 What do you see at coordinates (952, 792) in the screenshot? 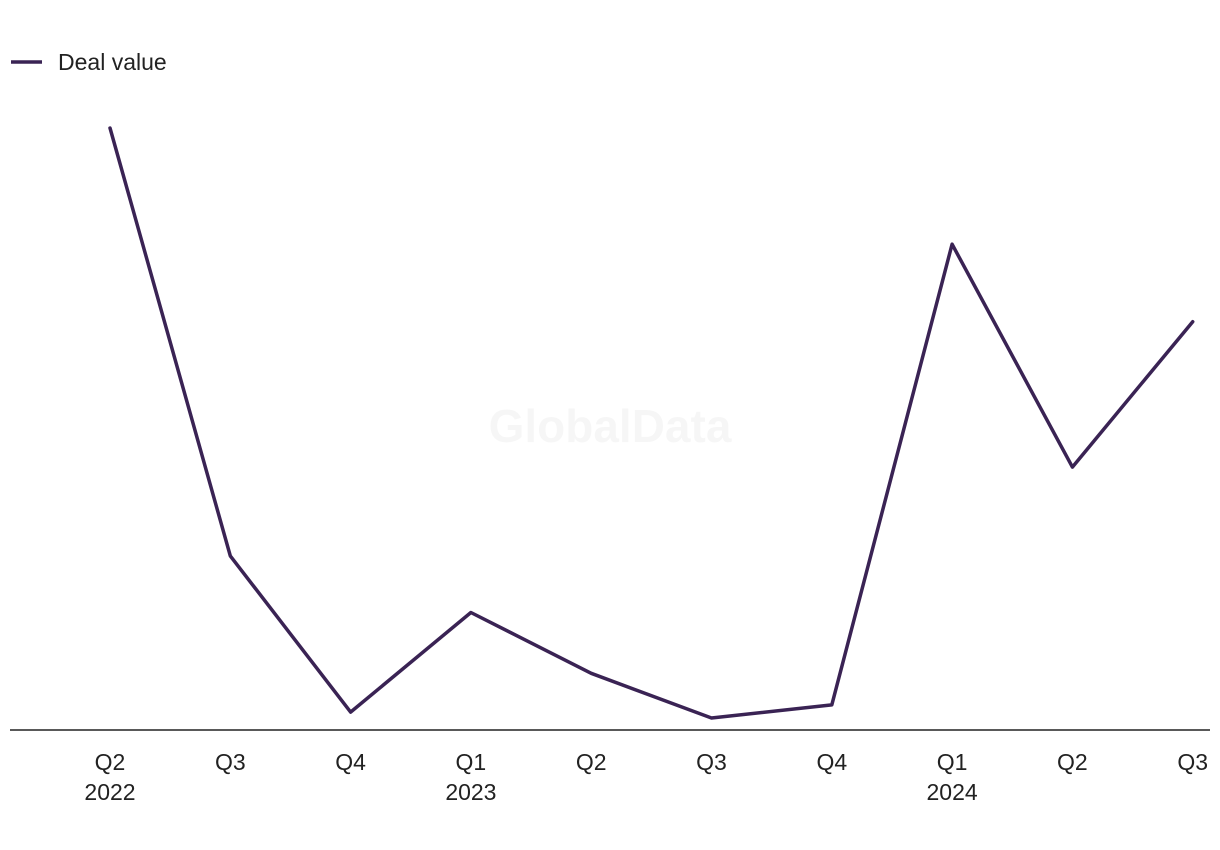
I see `x-tick-year-label: 2024` at bounding box center [952, 792].